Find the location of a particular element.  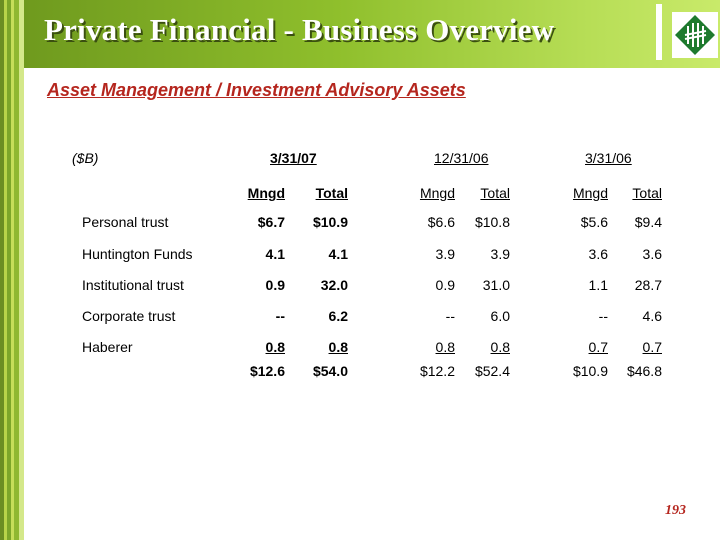

table-cell: $5.6 is located at coordinates (594, 222).